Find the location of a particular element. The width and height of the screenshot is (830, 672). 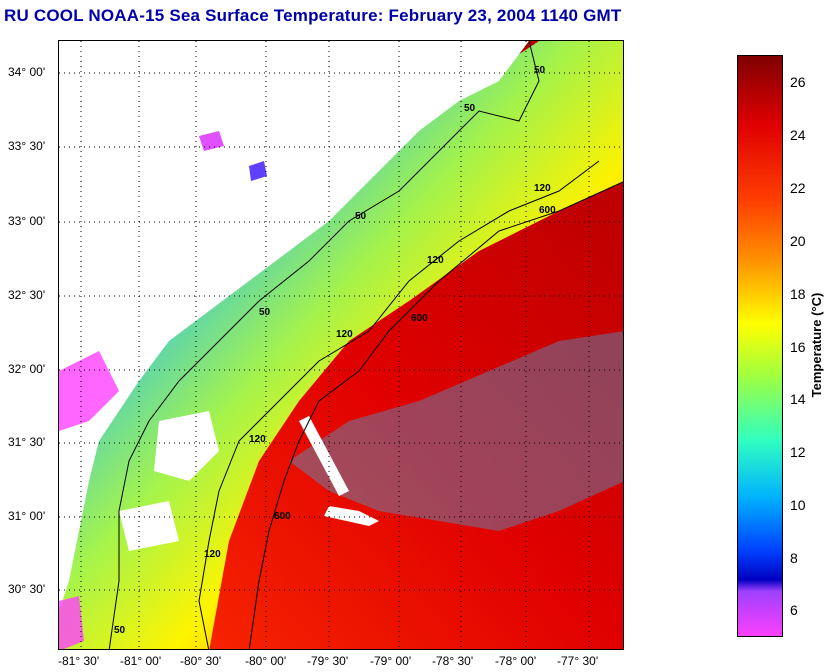

lat-label: 31° 00' is located at coordinates (27, 516).